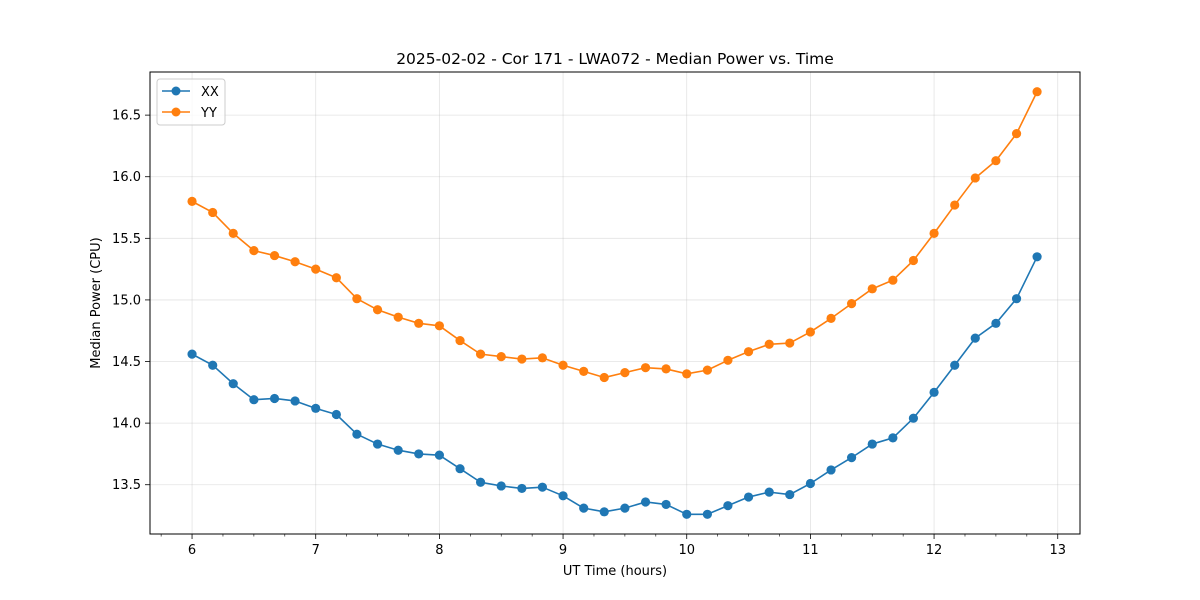  I want to click on y-tick-label: 16.0, so click(126, 177).